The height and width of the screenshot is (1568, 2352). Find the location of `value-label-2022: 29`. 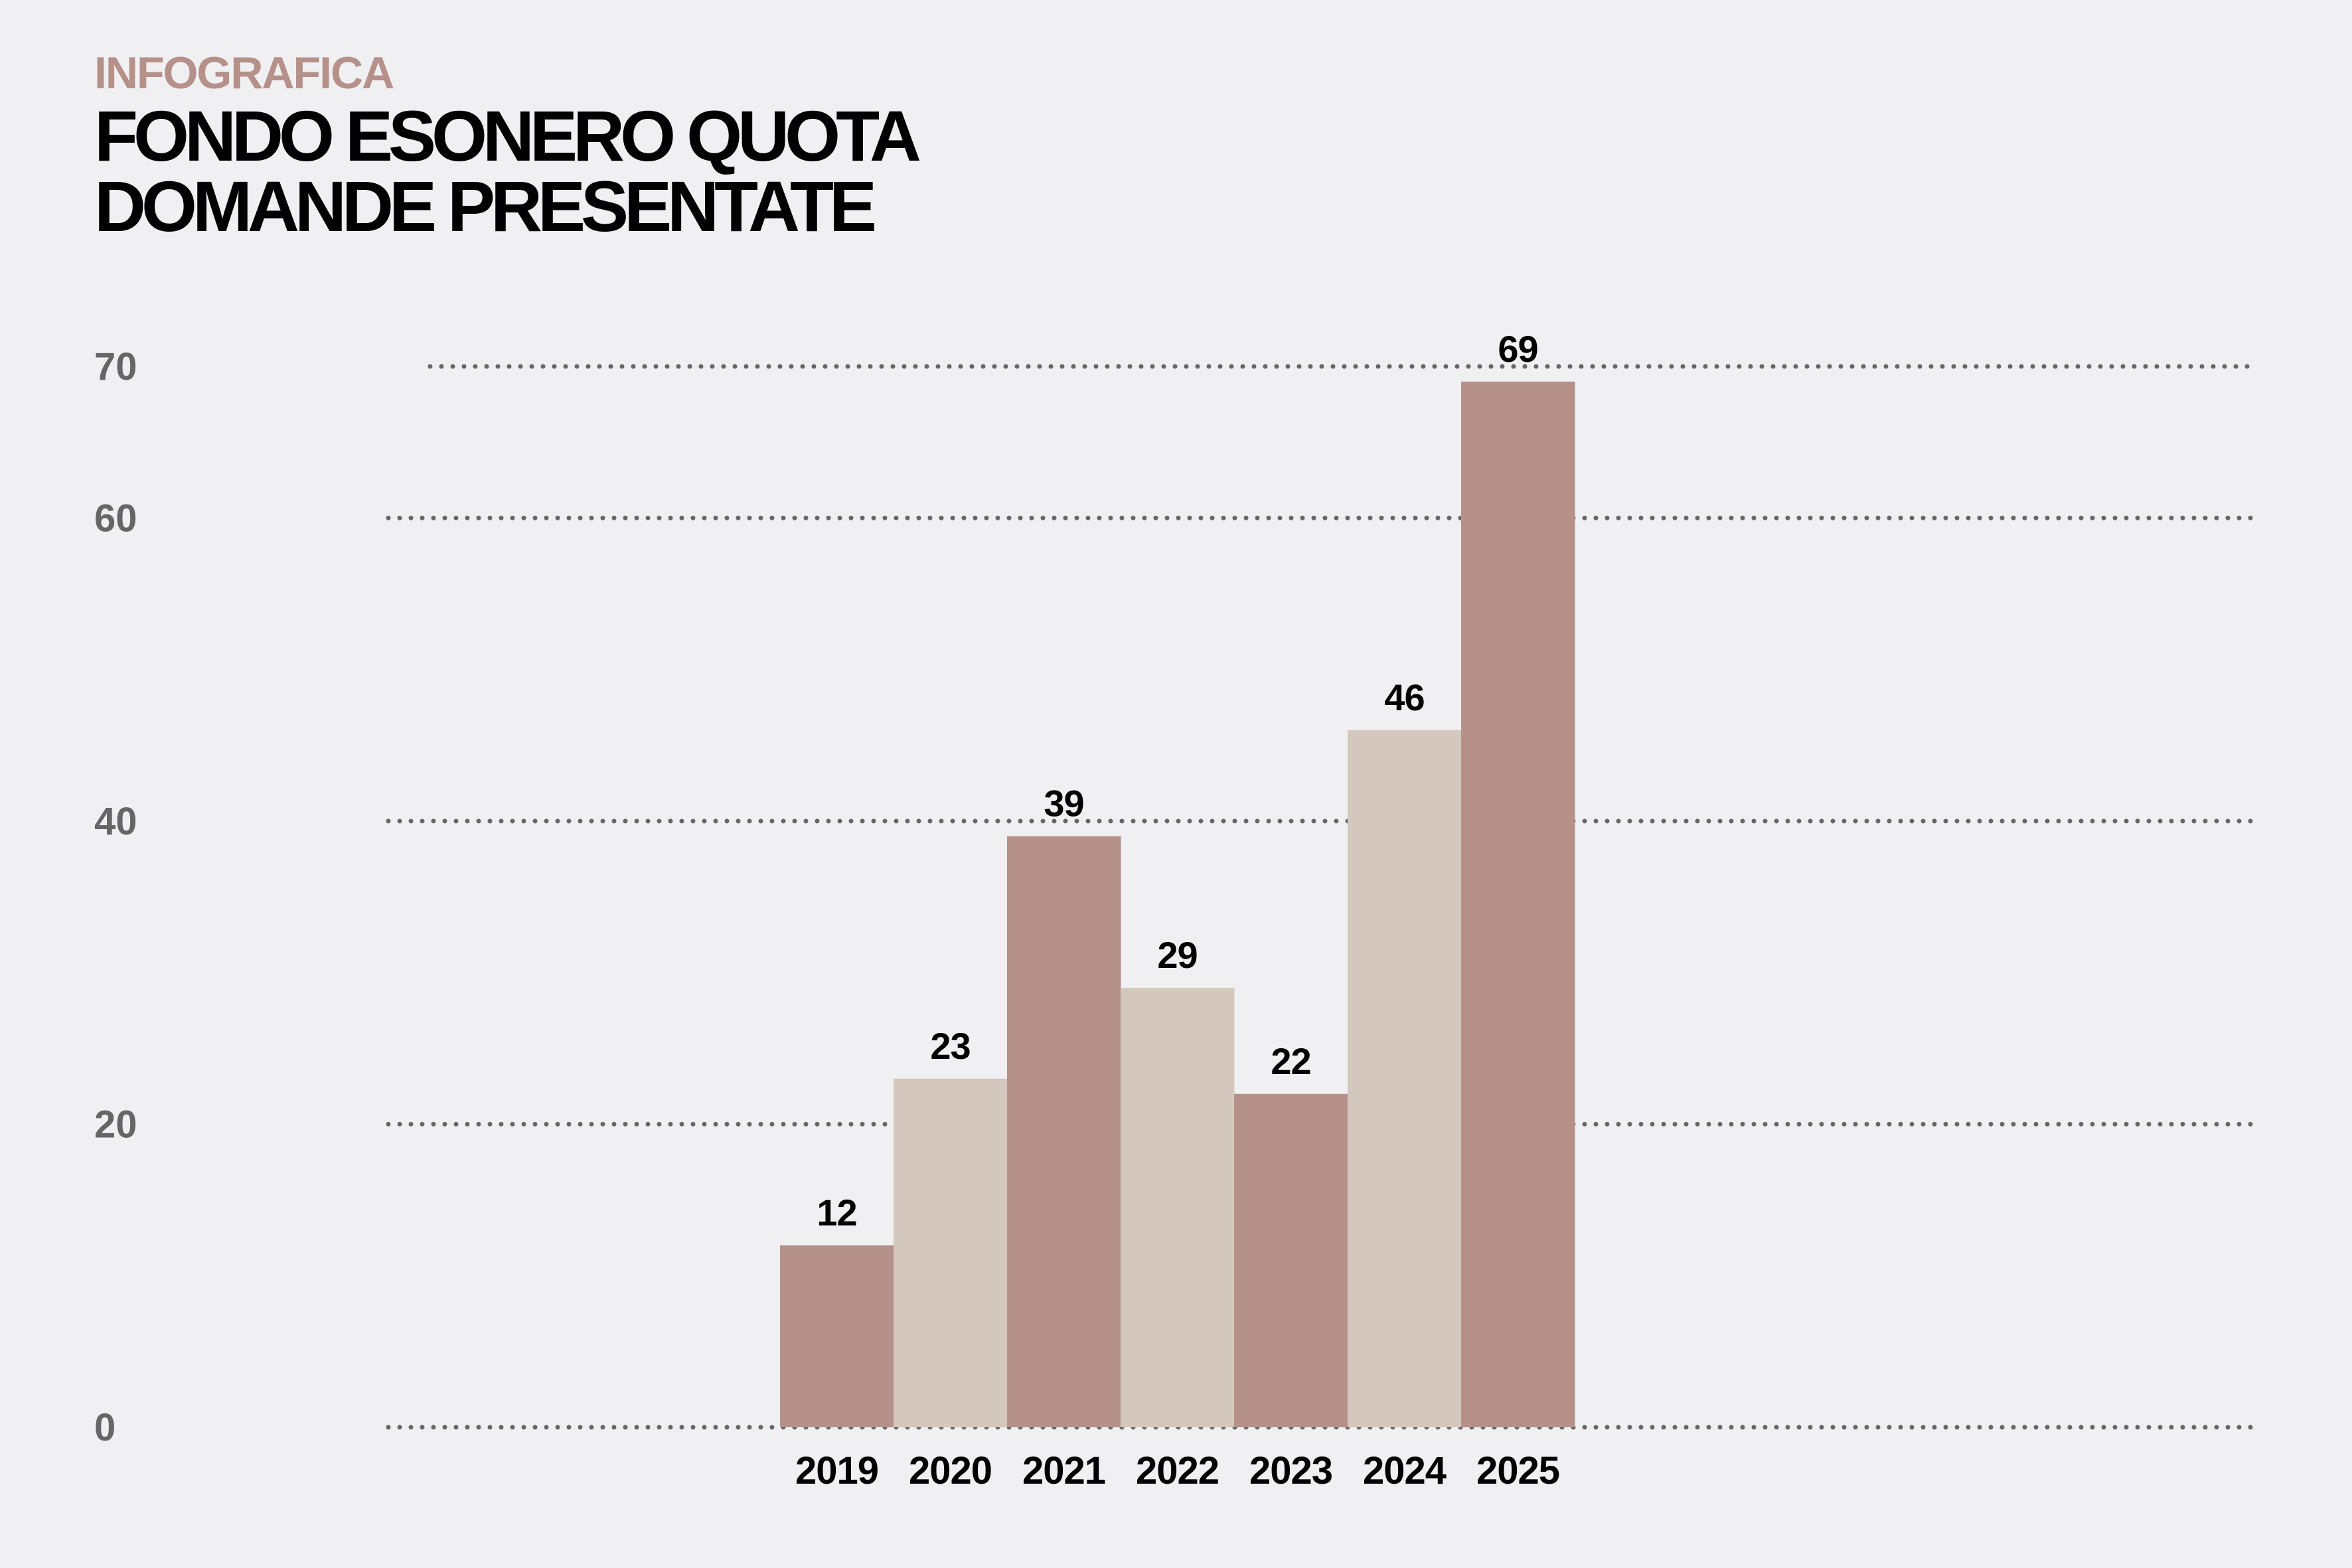

value-label-2022: 29 is located at coordinates (1177, 955).